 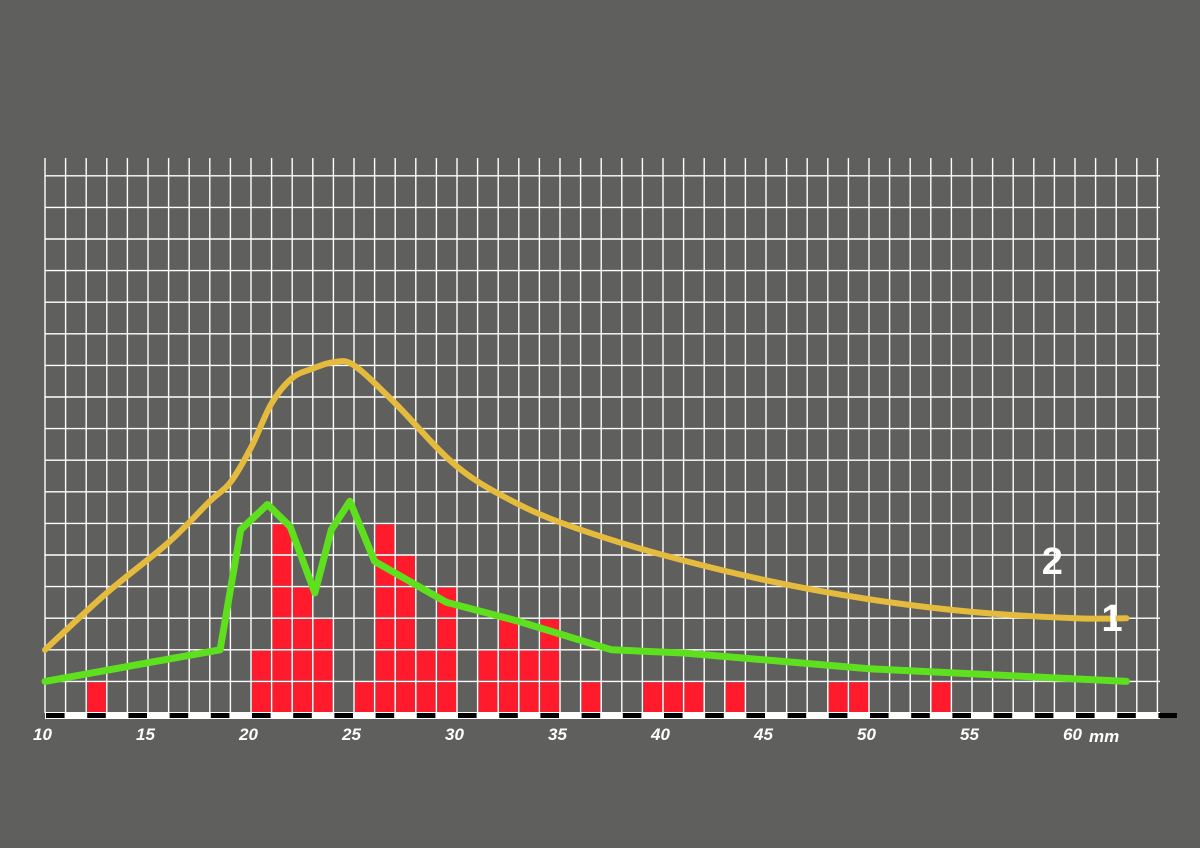 What do you see at coordinates (1072, 734) in the screenshot?
I see `x-tick-label: 60` at bounding box center [1072, 734].